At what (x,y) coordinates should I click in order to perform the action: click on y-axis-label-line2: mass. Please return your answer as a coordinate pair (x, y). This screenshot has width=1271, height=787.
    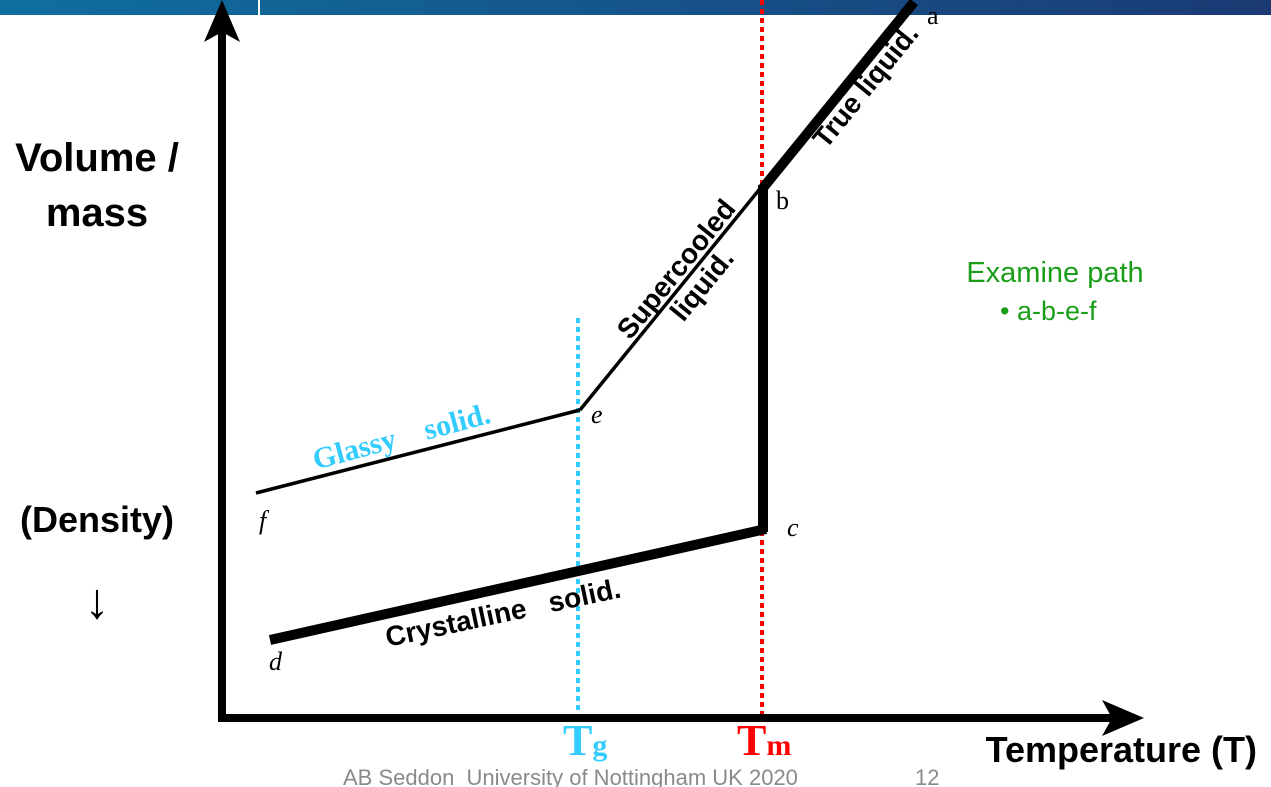
    Looking at the image, I should click on (97, 213).